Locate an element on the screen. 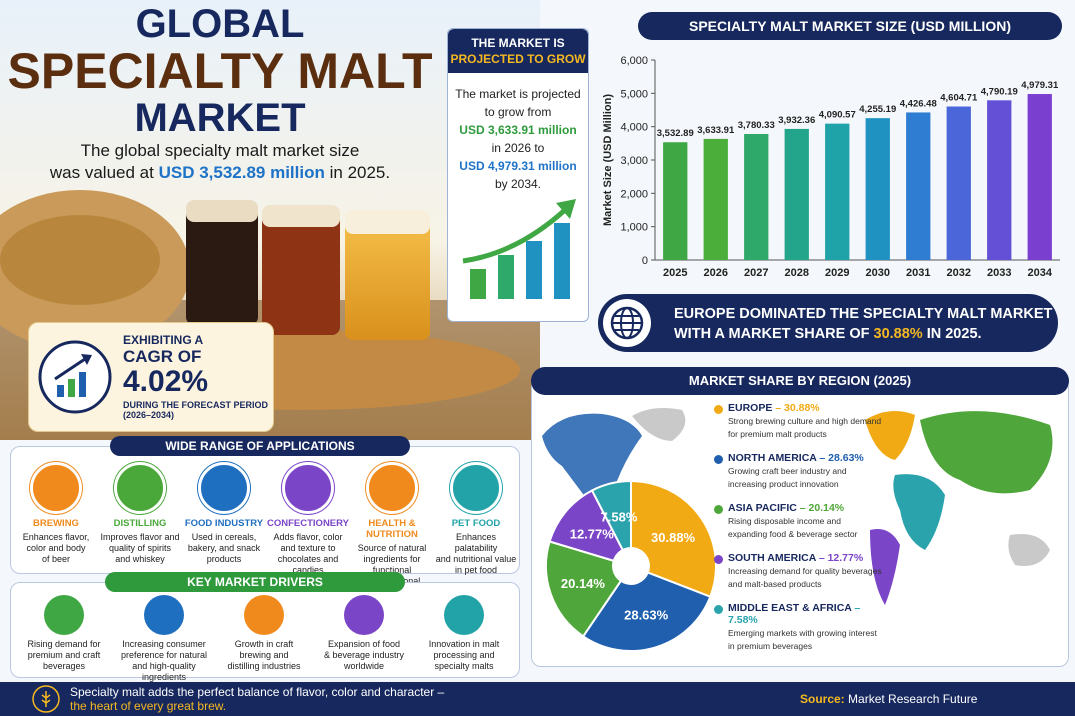  legend-description: expanding food & beverage sector is located at coordinates (793, 534).